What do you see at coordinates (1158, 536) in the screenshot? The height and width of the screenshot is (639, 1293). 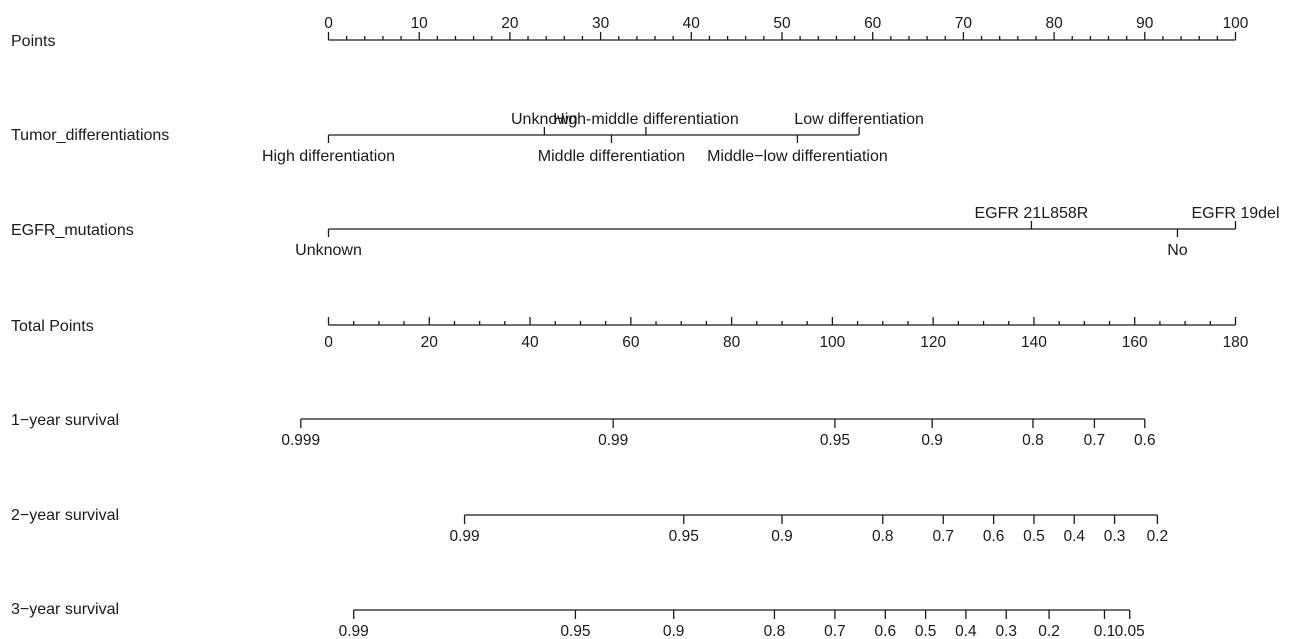 I see `y2-tick-label: 0.2` at bounding box center [1158, 536].